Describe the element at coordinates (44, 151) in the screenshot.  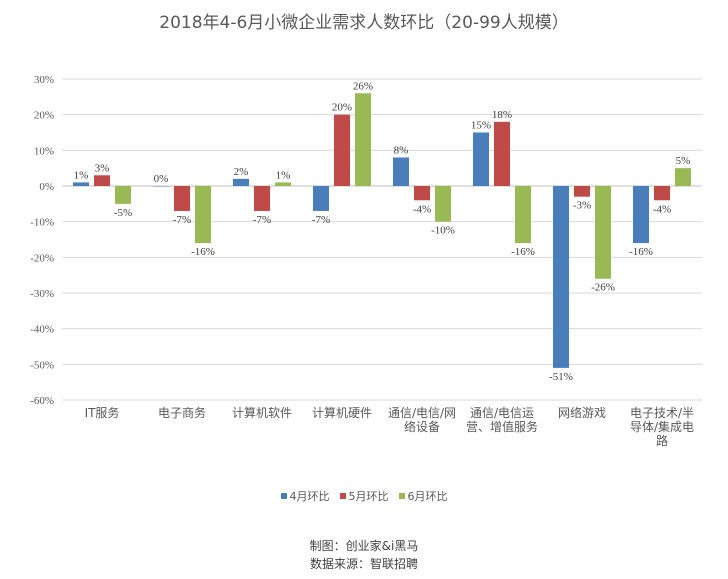
I see `y-tick-label: 10%` at that location.